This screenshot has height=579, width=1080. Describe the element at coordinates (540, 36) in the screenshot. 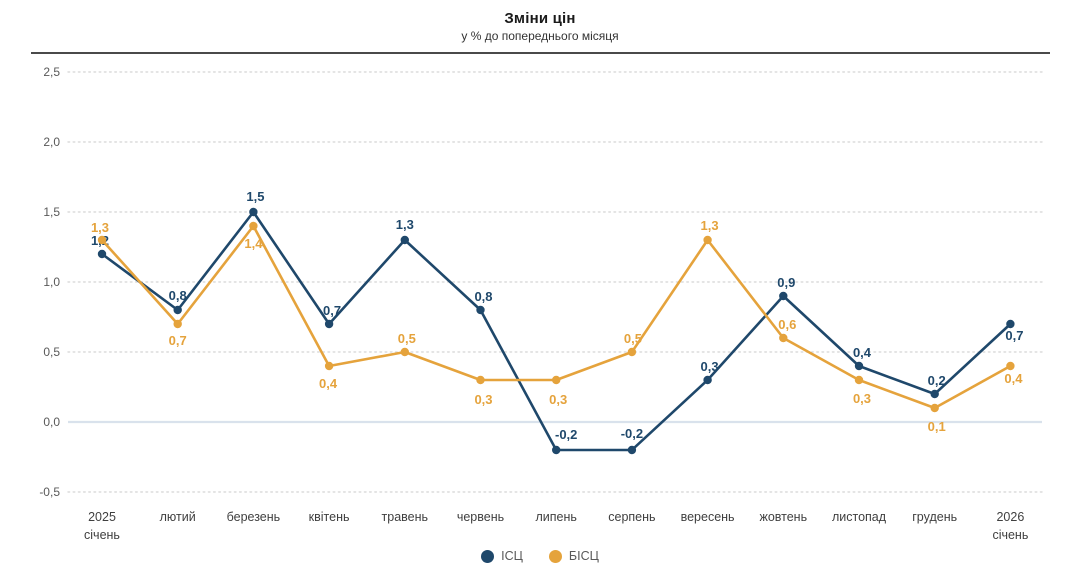

I see `chart-subtitle: у % до попереднього місяця` at that location.